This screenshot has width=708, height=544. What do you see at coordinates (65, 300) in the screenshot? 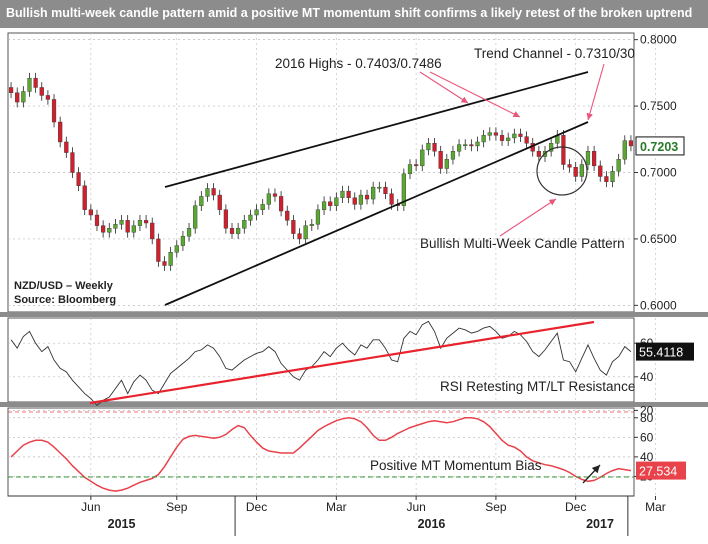
I see `source-label-bloomberg: Source: Bloomberg` at bounding box center [65, 300].